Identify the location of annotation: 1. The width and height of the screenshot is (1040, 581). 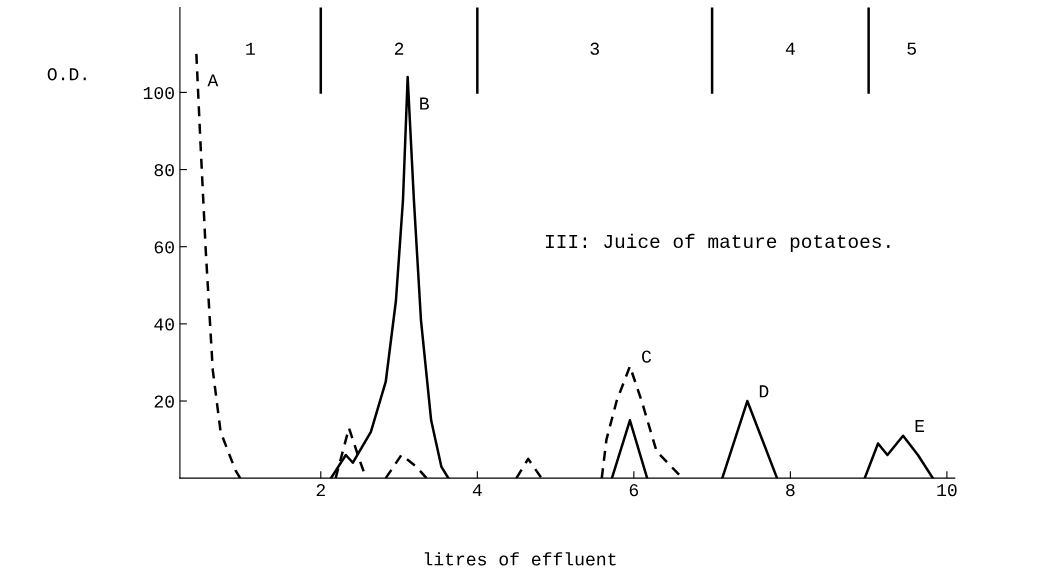
(250, 48).